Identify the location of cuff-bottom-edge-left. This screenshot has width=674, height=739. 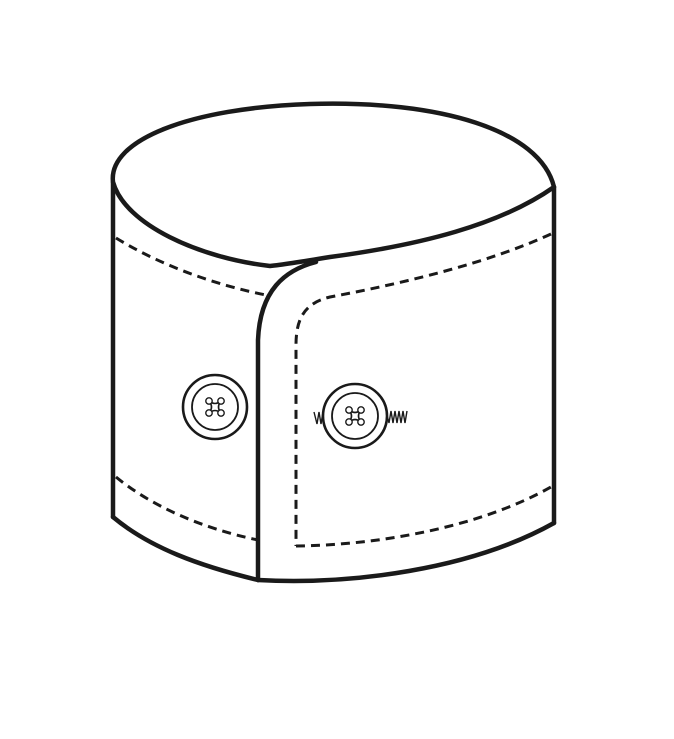
(185, 548).